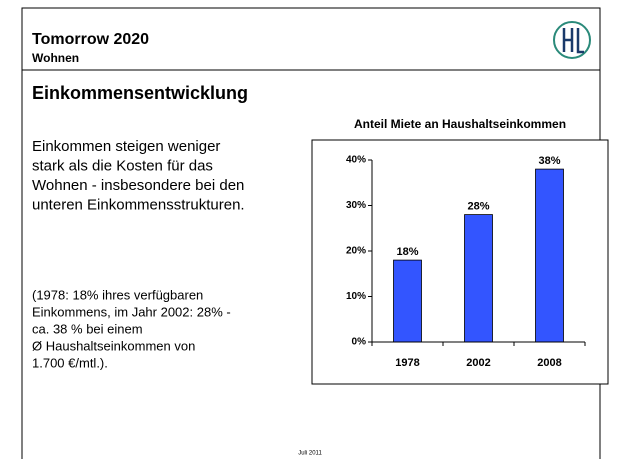 The width and height of the screenshot is (620, 459). Describe the element at coordinates (140, 93) in the screenshot. I see `heading: Einkommensentwicklung` at that location.